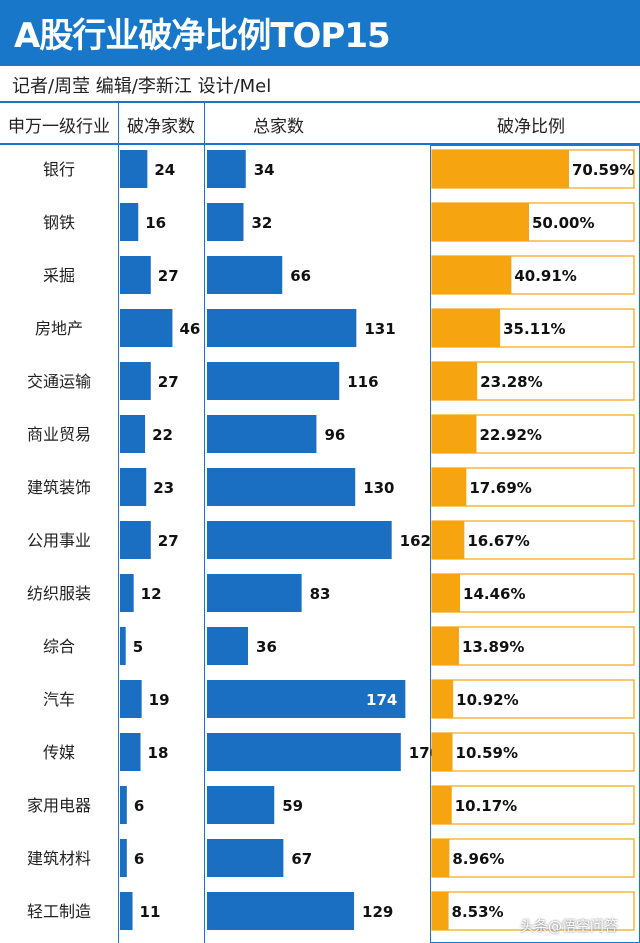 The height and width of the screenshot is (943, 640). Describe the element at coordinates (511, 382) in the screenshot. I see `ratio-value: 23.28%` at that location.